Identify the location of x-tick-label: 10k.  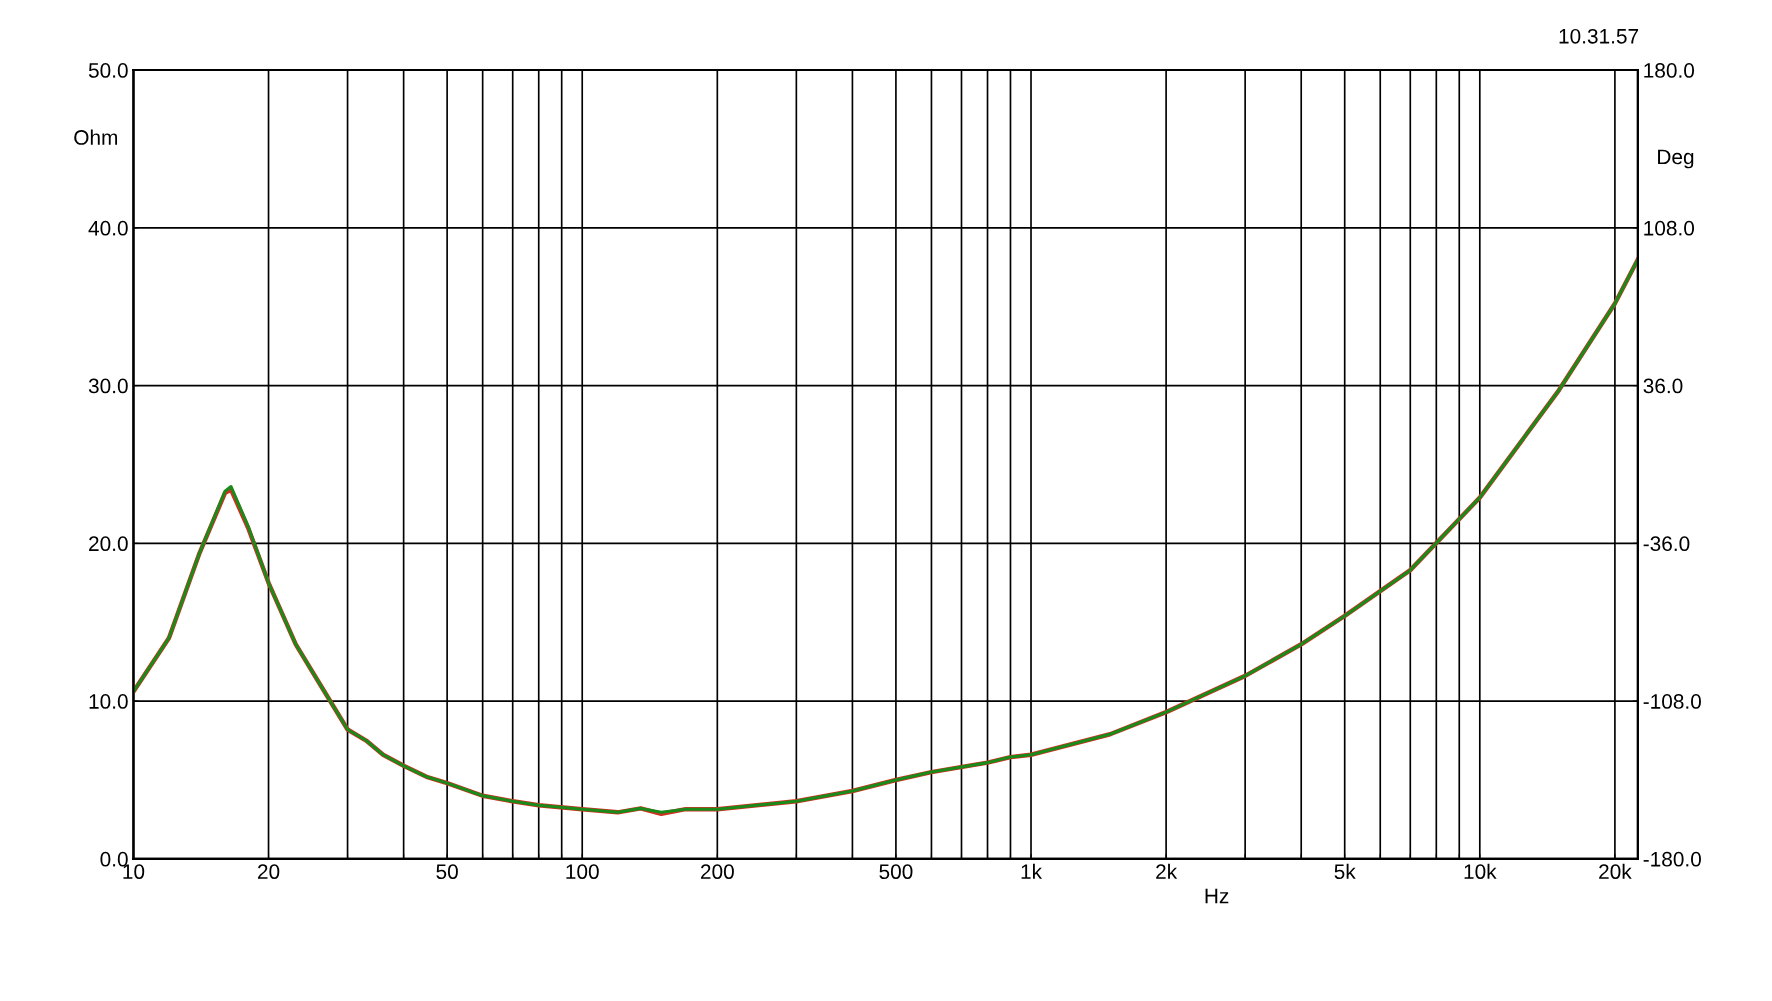
(1480, 871).